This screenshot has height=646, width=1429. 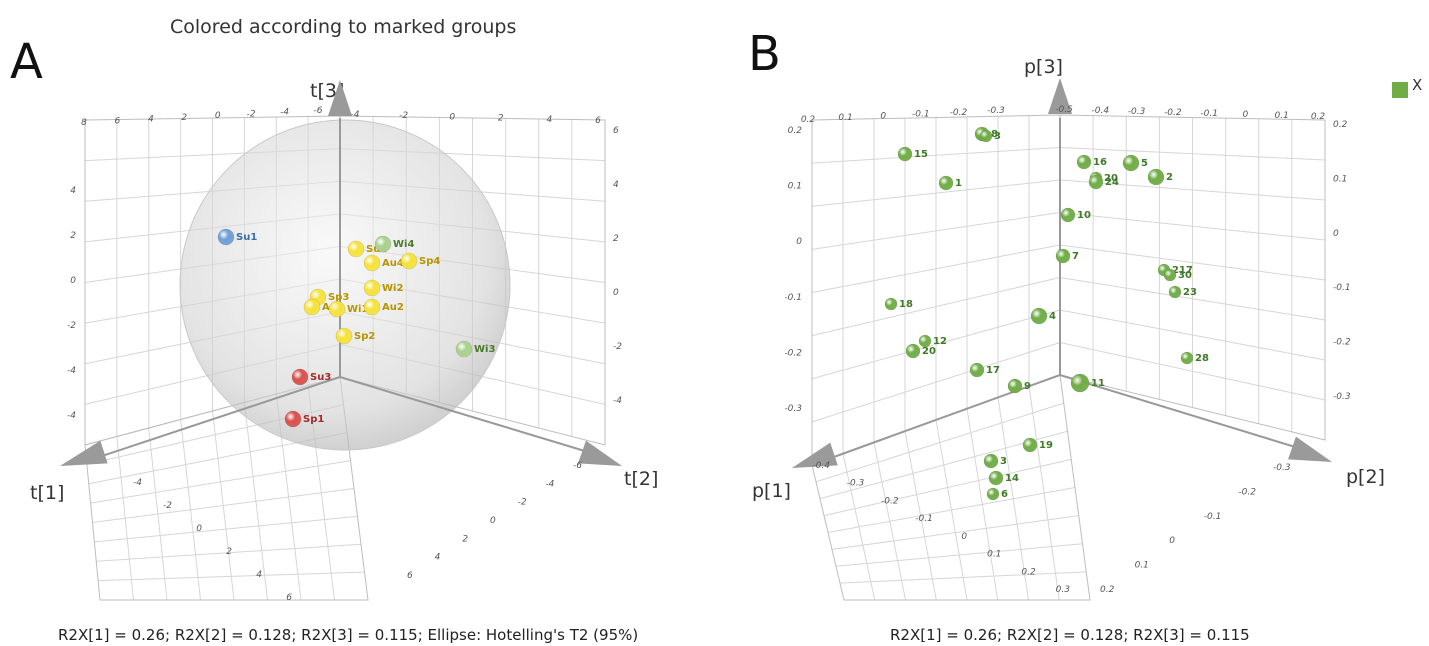 I want to click on chart-a-ticks-top-right: -4 -2 0 2 4 6, so click(x=476, y=118).